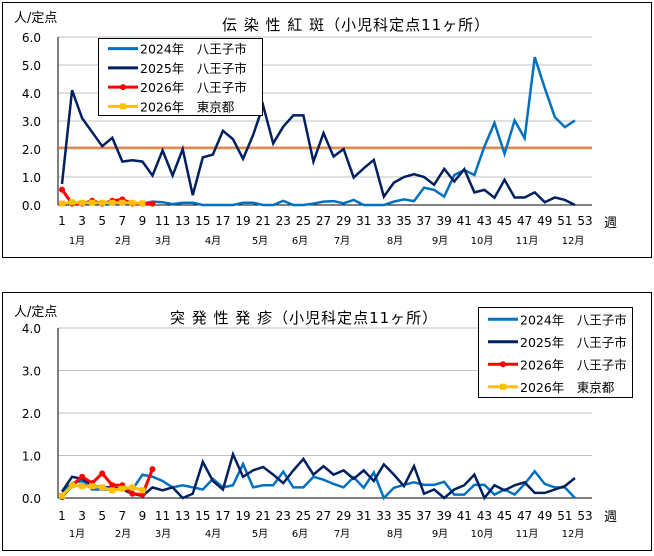 Image resolution: width=654 pixels, height=556 pixels. What do you see at coordinates (504, 221) in the screenshot?
I see `x-tick-label: 45` at bounding box center [504, 221].